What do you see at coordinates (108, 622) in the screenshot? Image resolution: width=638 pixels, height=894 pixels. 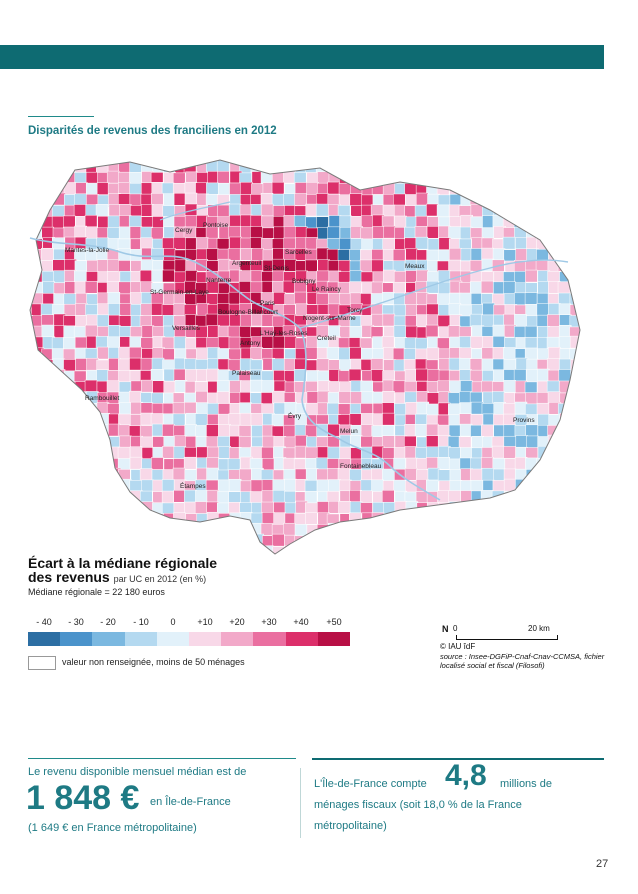 I see `legend-tick: - 20` at bounding box center [108, 622].